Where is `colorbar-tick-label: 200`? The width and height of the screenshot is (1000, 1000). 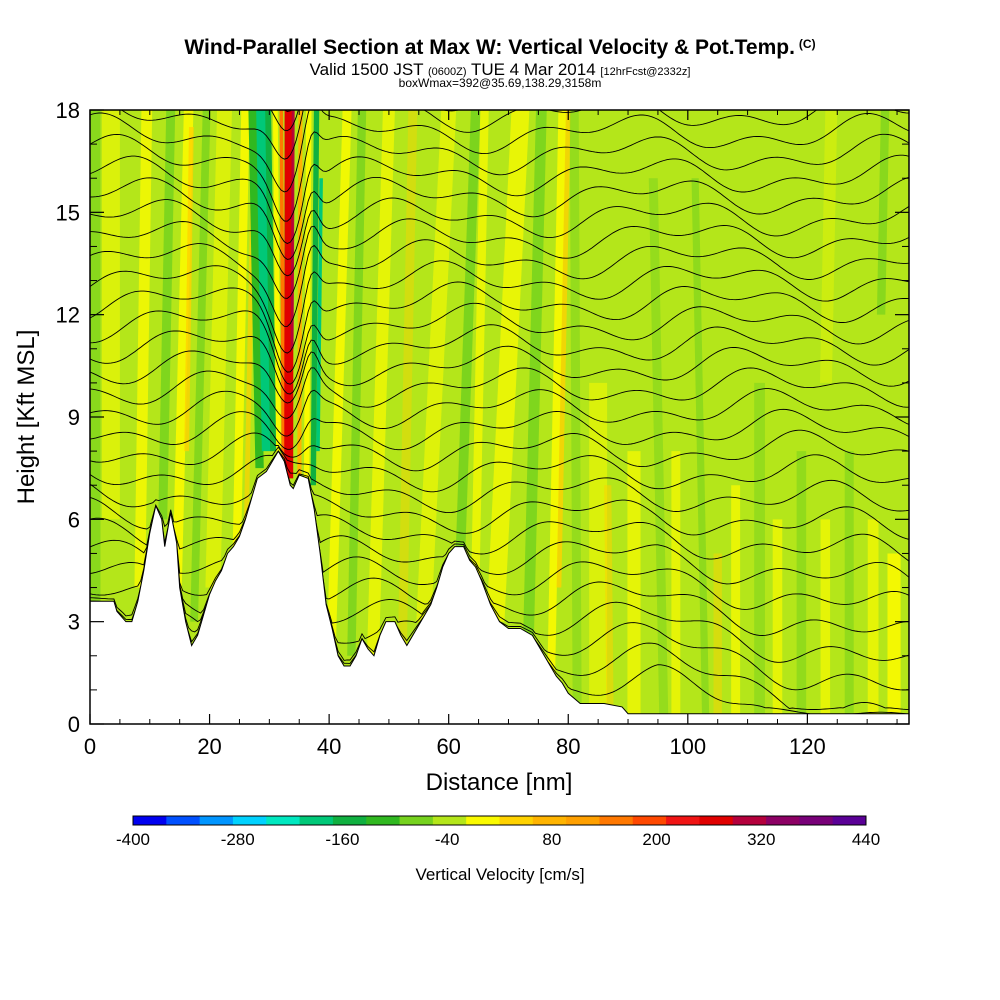
colorbar-tick-label: 200 is located at coordinates (656, 839).